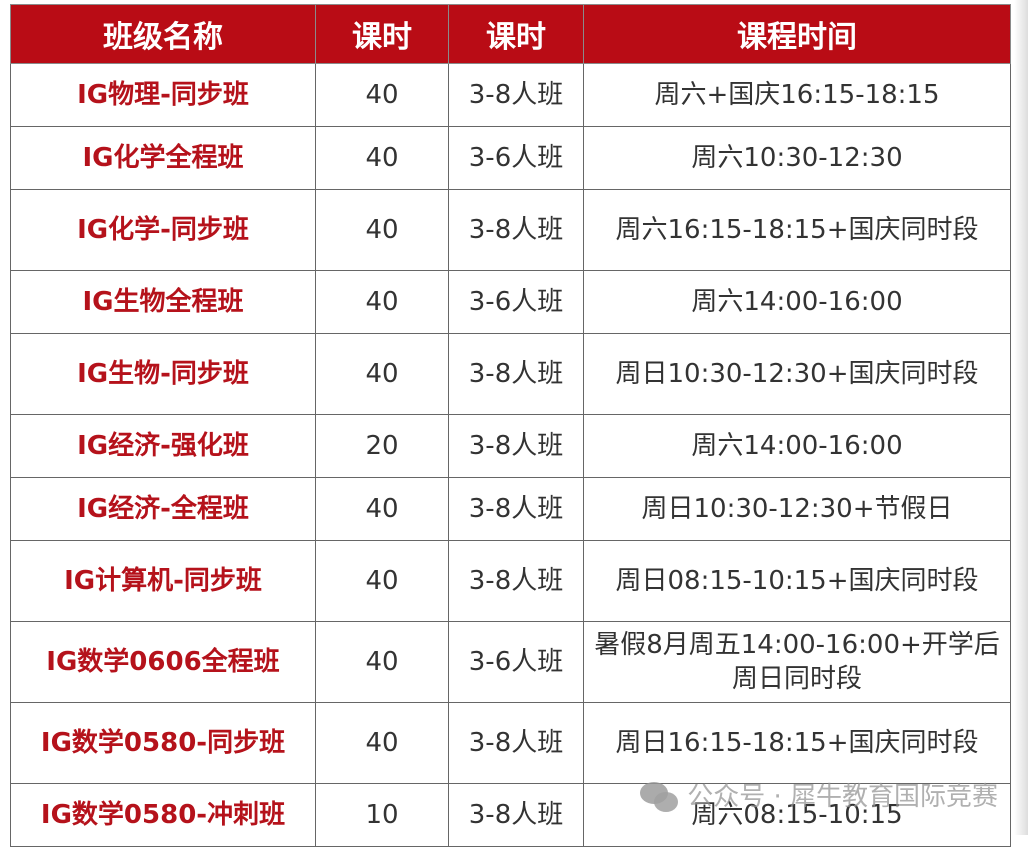 This screenshot has width=1028, height=847. Describe the element at coordinates (163, 34) in the screenshot. I see `header-class-name: 班级名称` at that location.